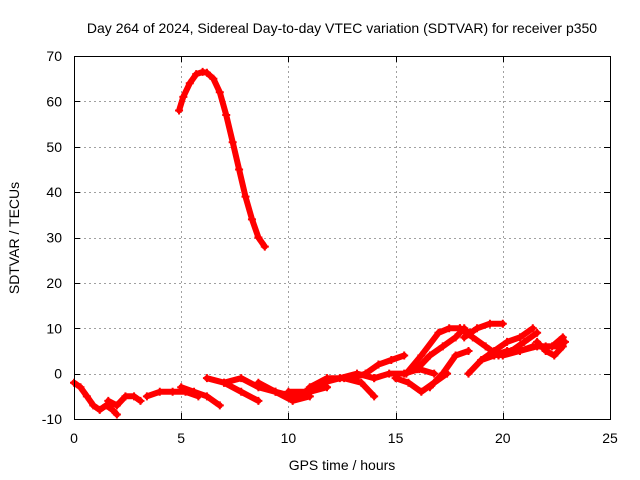  Describe the element at coordinates (54, 283) in the screenshot. I see `y-tick-label: 20` at that location.